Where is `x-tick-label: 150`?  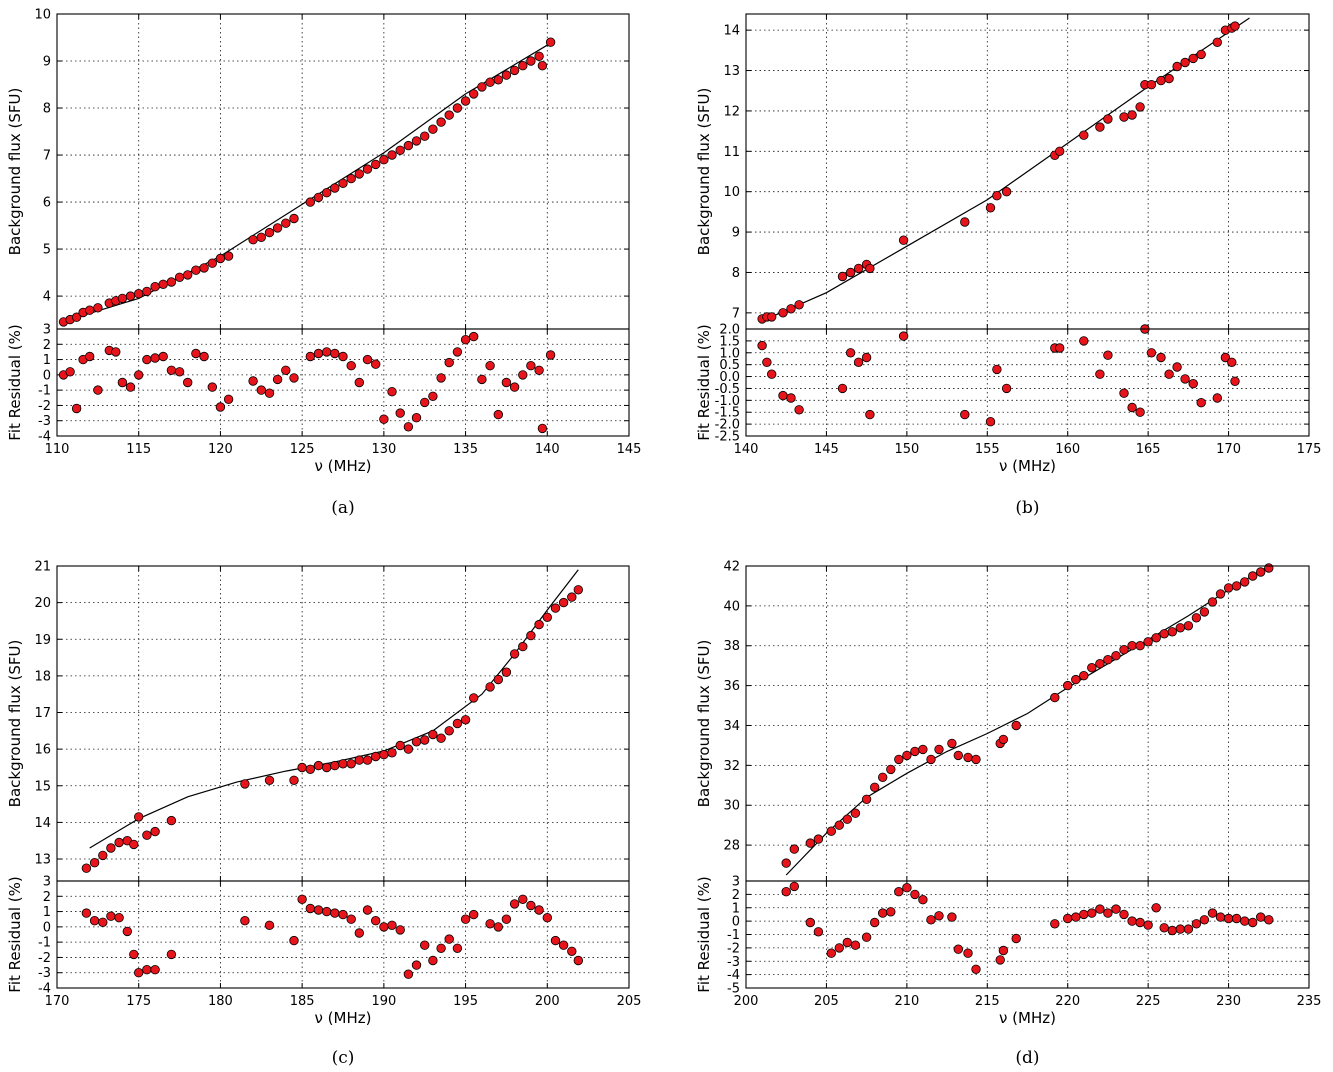
x-tick-label: 150 is located at coordinates (906, 449).